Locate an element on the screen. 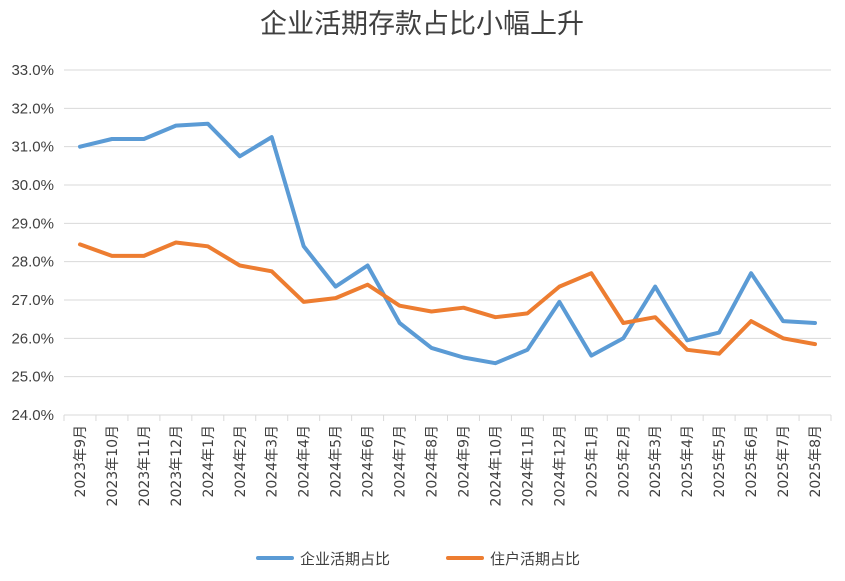 Image resolution: width=845 pixels, height=581 pixels. x-tick-label: 2023年12月 is located at coordinates (177, 465).